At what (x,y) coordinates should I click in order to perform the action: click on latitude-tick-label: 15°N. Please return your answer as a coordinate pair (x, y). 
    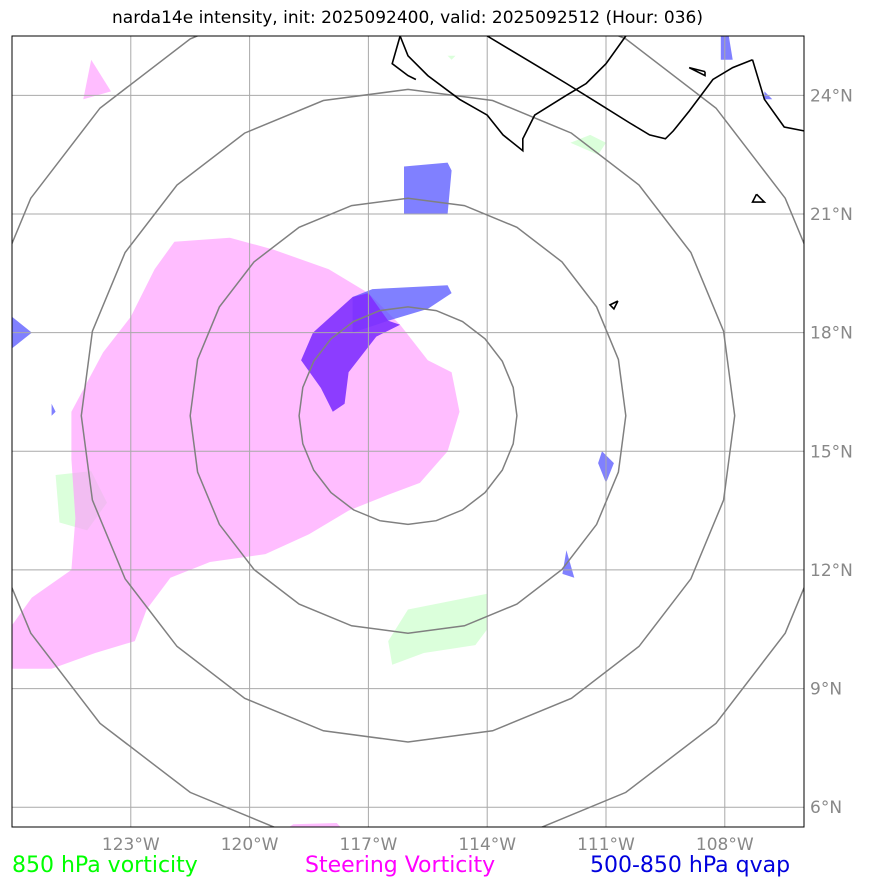
    Looking at the image, I should click on (831, 452).